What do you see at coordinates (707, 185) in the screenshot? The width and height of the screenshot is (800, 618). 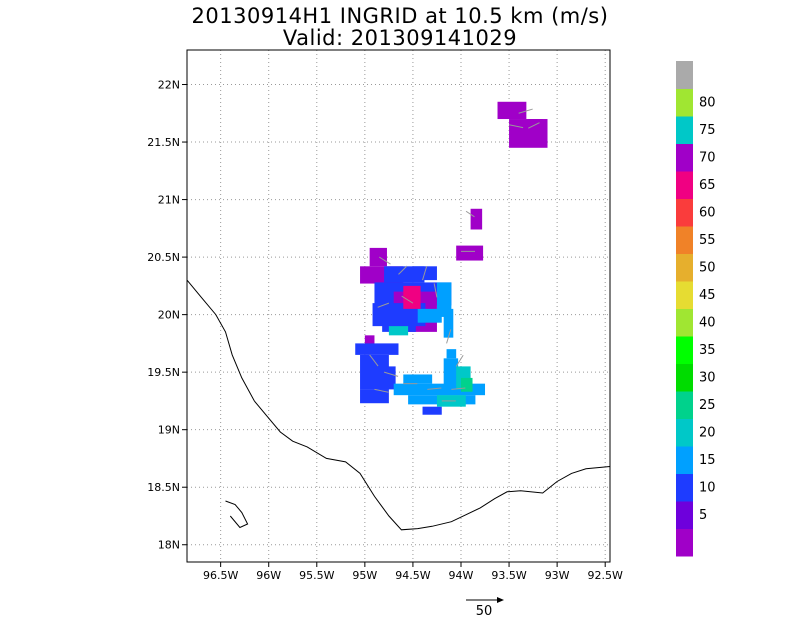 I see `colorbar-label: 65` at bounding box center [707, 185].